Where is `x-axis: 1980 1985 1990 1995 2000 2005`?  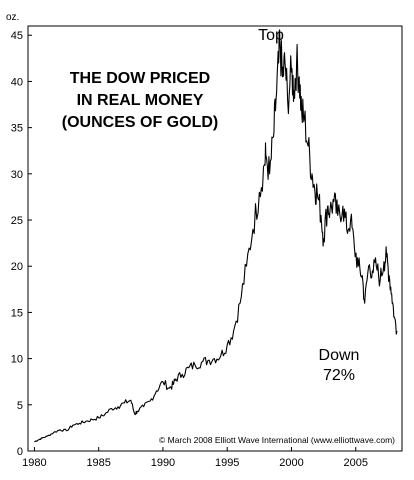
x-axis: 1980 1985 1990 1995 2000 2005 is located at coordinates (195, 458).